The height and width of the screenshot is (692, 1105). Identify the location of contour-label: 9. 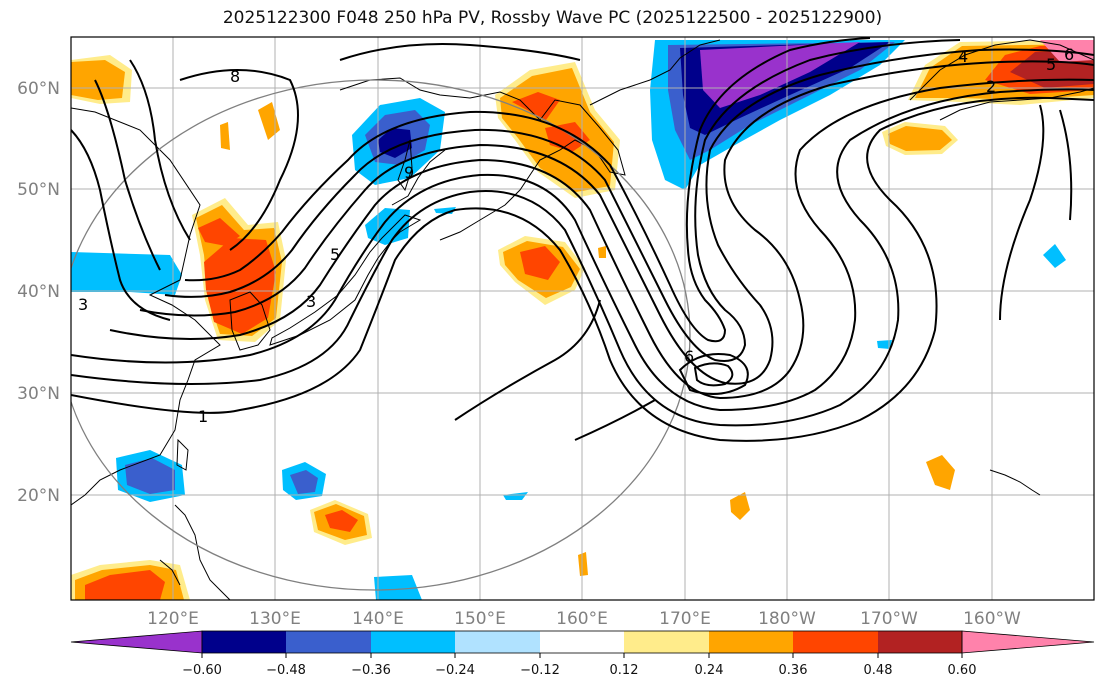
(409, 172).